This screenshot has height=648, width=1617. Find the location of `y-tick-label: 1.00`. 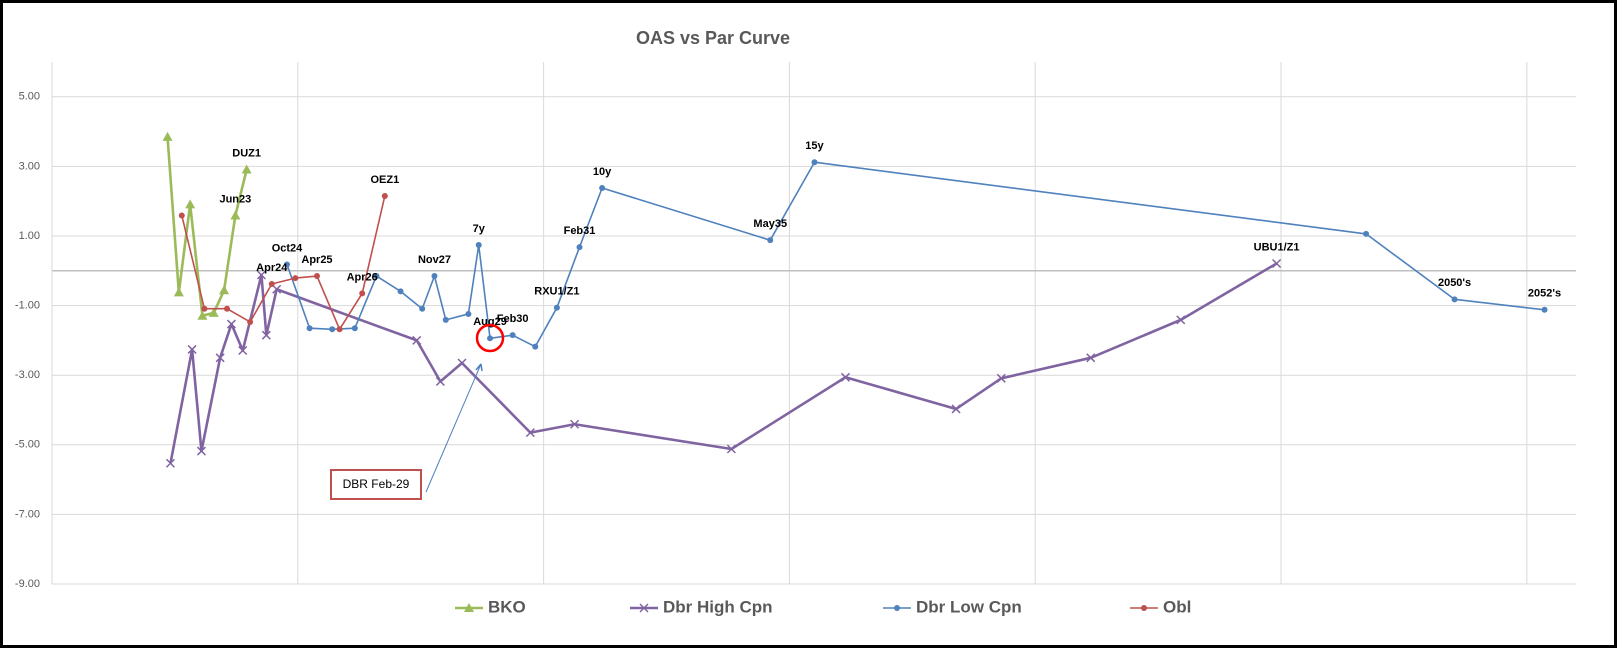

y-tick-label: 1.00 is located at coordinates (29, 236).